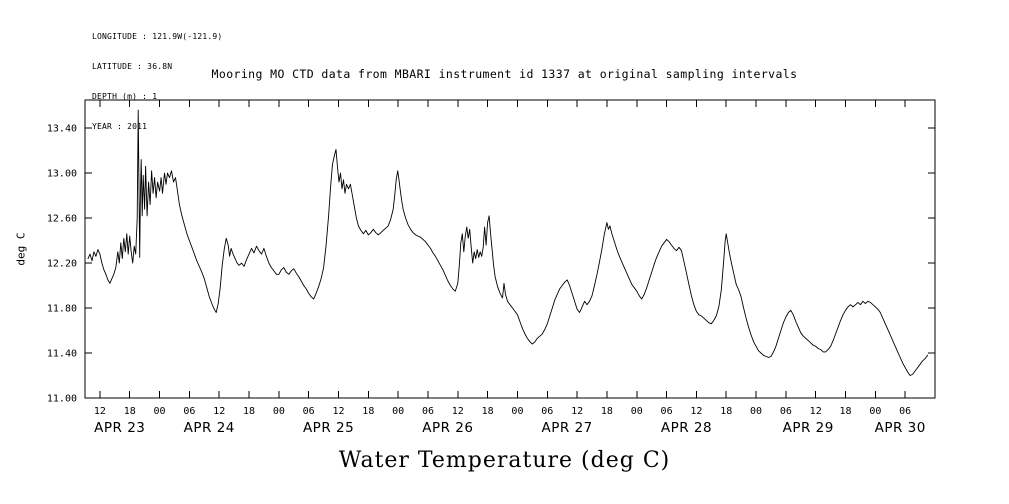 This screenshot has width=1009, height=504. Describe the element at coordinates (686, 428) in the screenshot. I see `x-date-label: APR 28` at that location.